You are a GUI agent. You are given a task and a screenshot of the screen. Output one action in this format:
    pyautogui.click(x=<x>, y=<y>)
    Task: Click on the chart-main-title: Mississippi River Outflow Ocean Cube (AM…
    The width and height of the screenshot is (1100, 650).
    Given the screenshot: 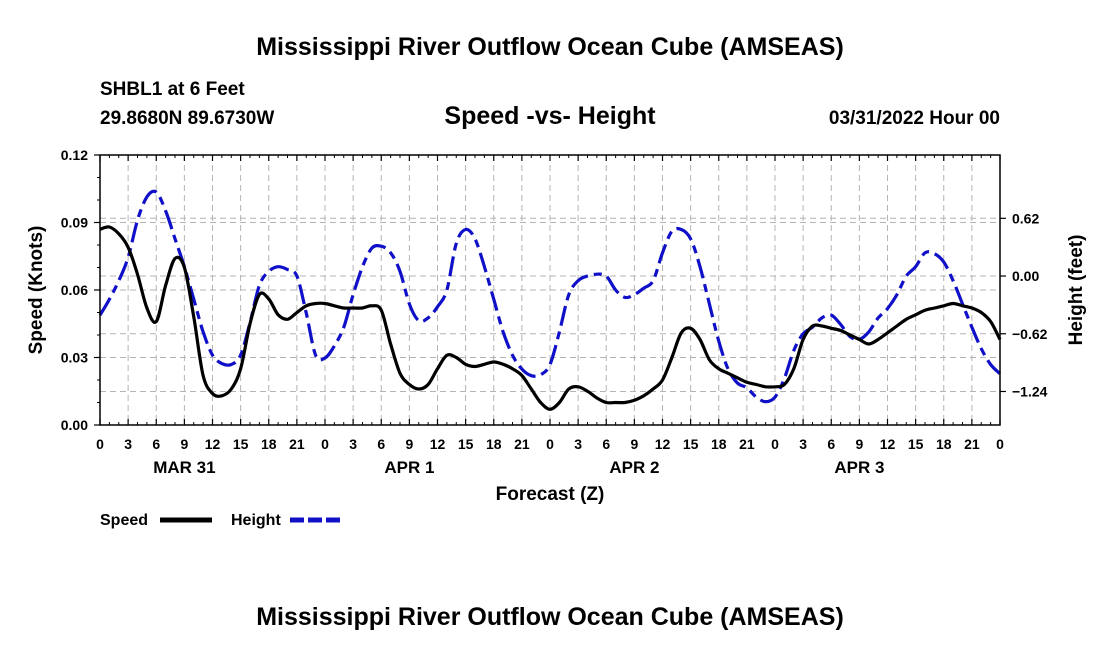 What is the action you would take?
    pyautogui.click(x=550, y=47)
    